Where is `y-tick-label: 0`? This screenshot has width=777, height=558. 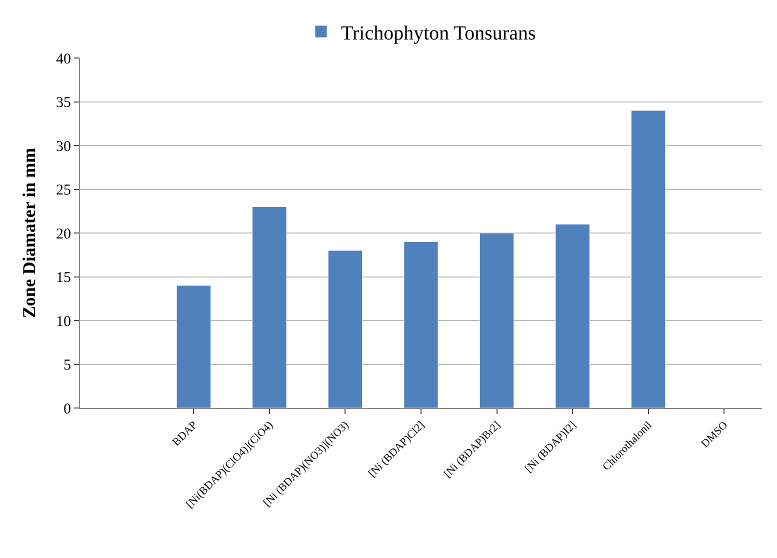
y-tick-label: 0 is located at coordinates (67, 409).